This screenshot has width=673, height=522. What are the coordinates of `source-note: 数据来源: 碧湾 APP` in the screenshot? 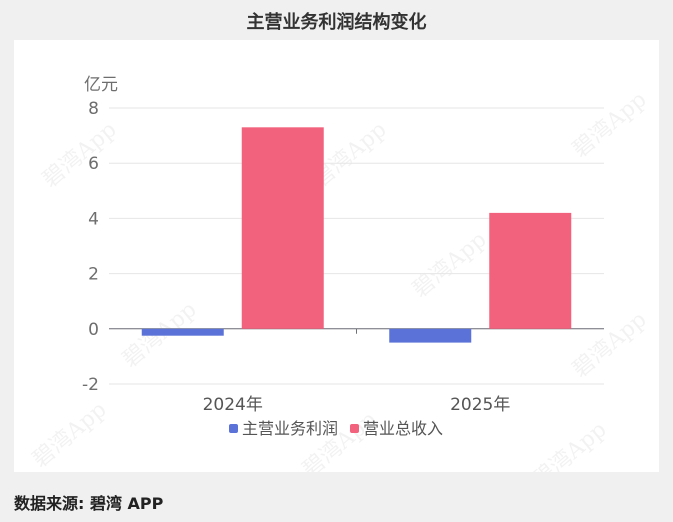 It's located at (89, 503).